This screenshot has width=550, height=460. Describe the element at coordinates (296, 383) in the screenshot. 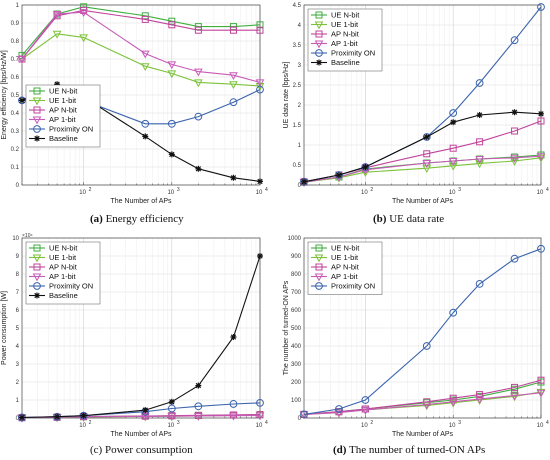

I see `y-tick-label: 200` at that location.